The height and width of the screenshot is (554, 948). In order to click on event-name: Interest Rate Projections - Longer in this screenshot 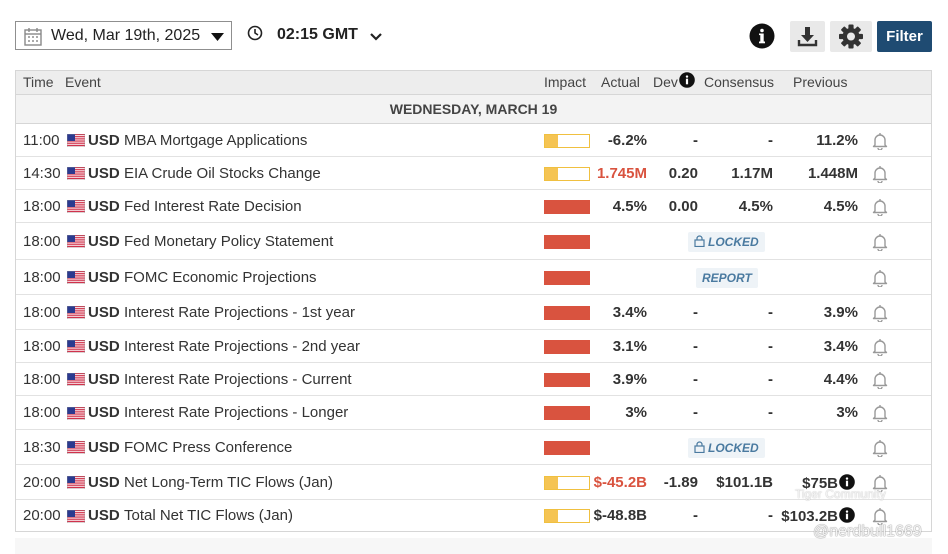, I will do `click(236, 412)`.